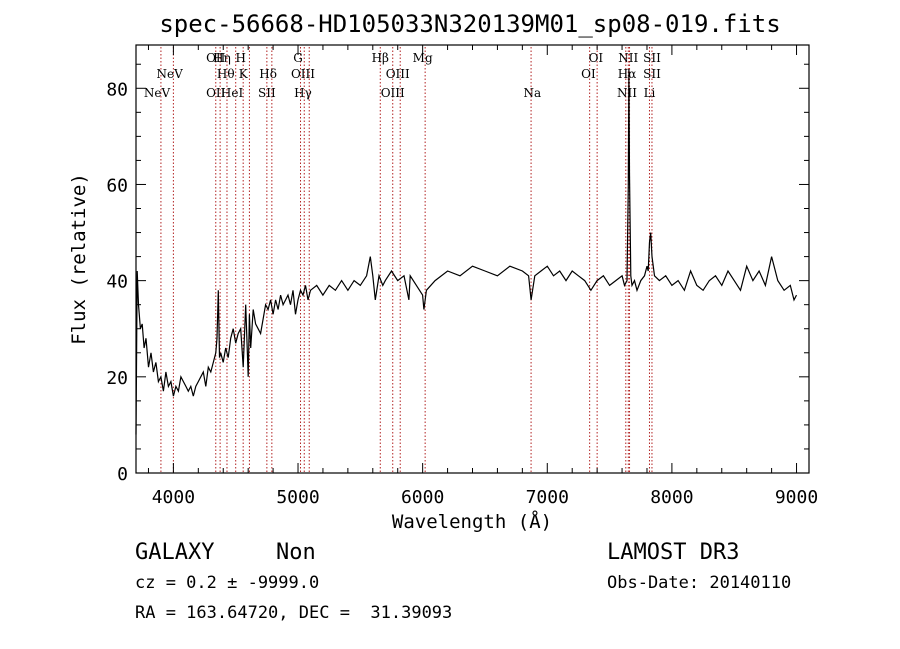  I want to click on line-marker-label: Hγ, so click(303, 93).